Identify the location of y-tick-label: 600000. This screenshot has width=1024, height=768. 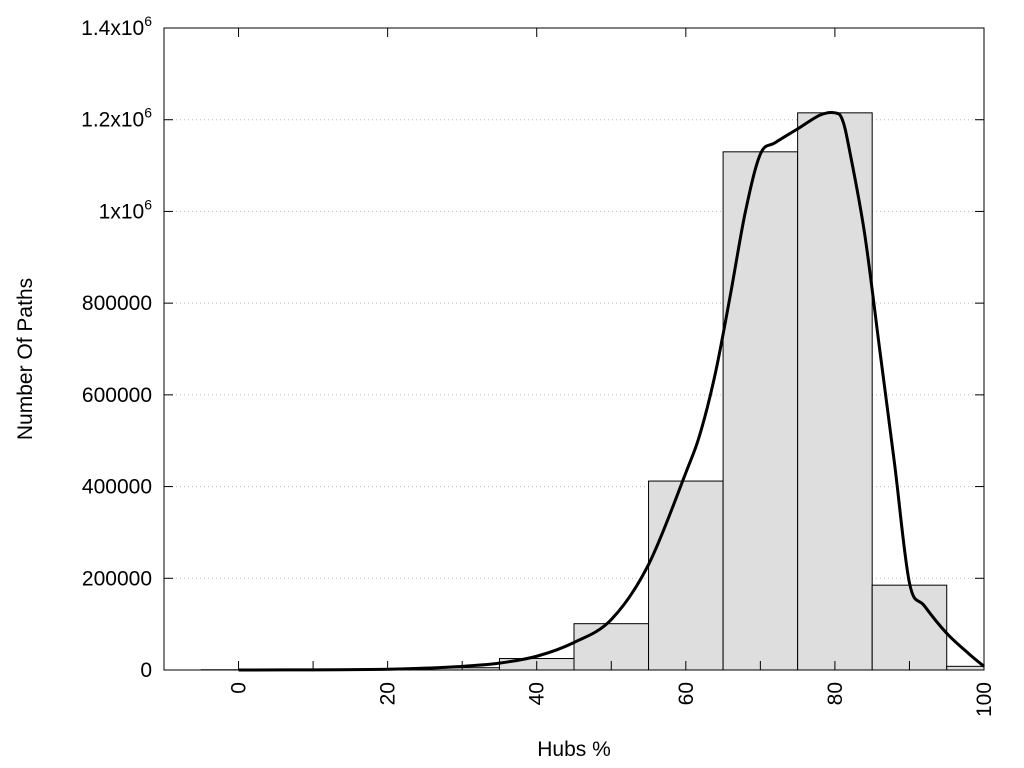
(117, 395).